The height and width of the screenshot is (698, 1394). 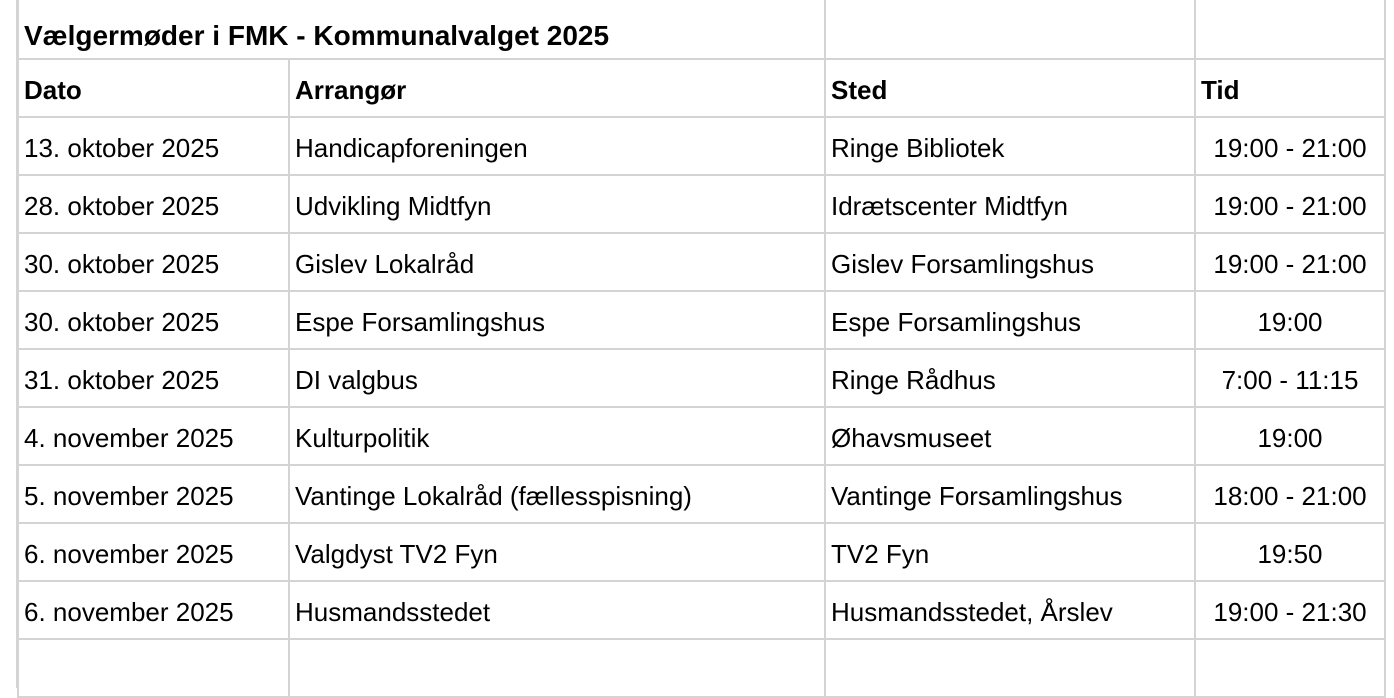 What do you see at coordinates (557, 494) in the screenshot?
I see `cell-arrangor: Vantinge Lokalråd (fællesspisning)` at bounding box center [557, 494].